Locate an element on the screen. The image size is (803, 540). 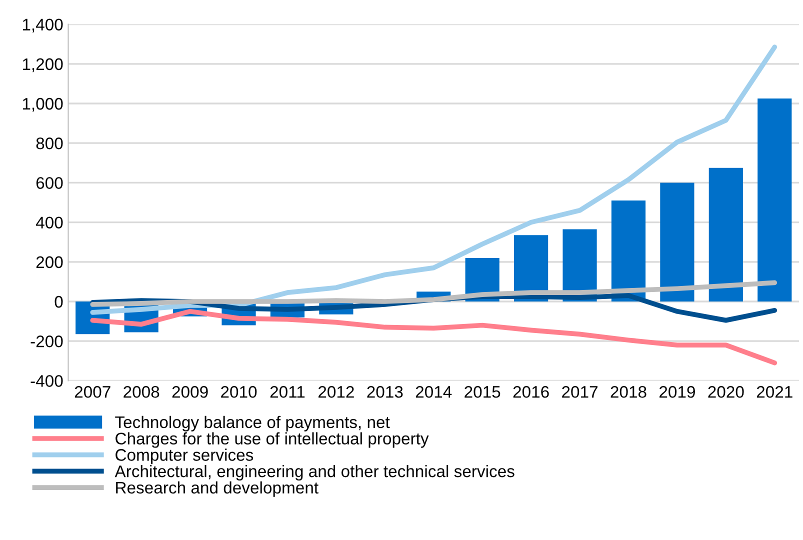
x-tick-label: 2011 is located at coordinates (287, 392).